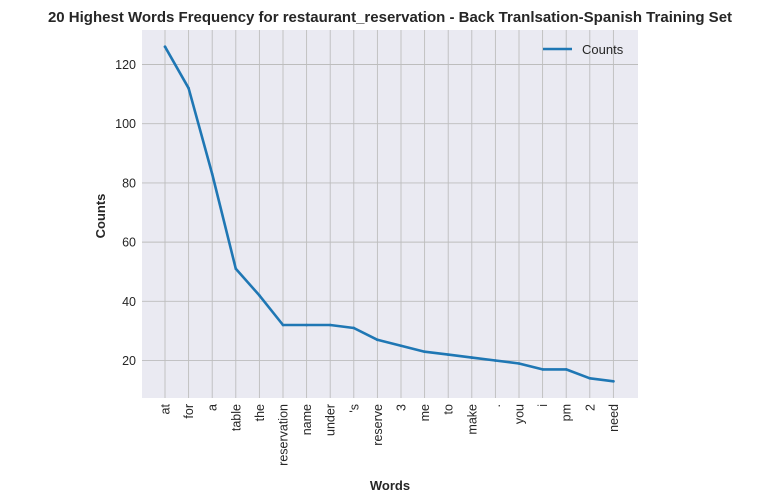 The height and width of the screenshot is (503, 780). I want to click on x-tick-label: you, so click(520, 414).